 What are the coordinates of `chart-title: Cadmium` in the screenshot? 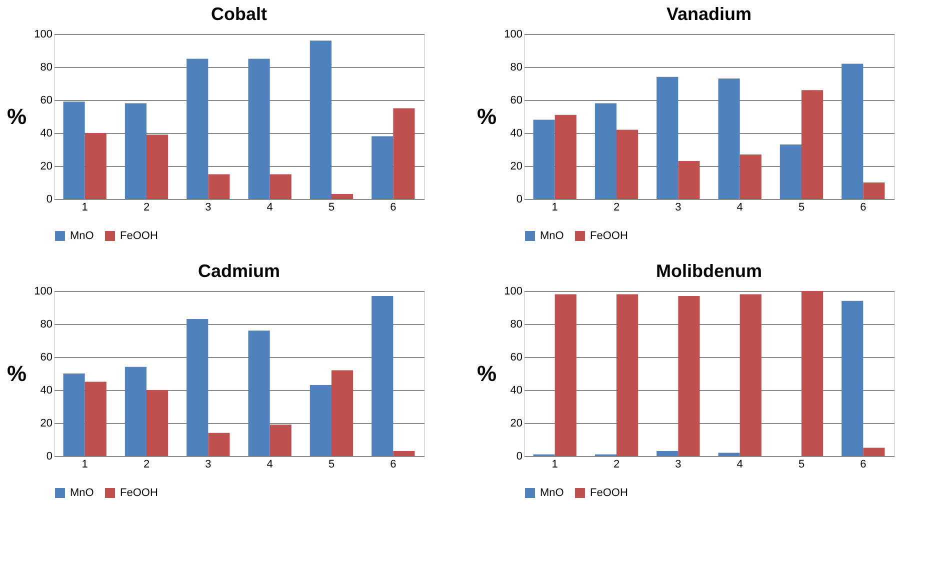 It's located at (239, 271).